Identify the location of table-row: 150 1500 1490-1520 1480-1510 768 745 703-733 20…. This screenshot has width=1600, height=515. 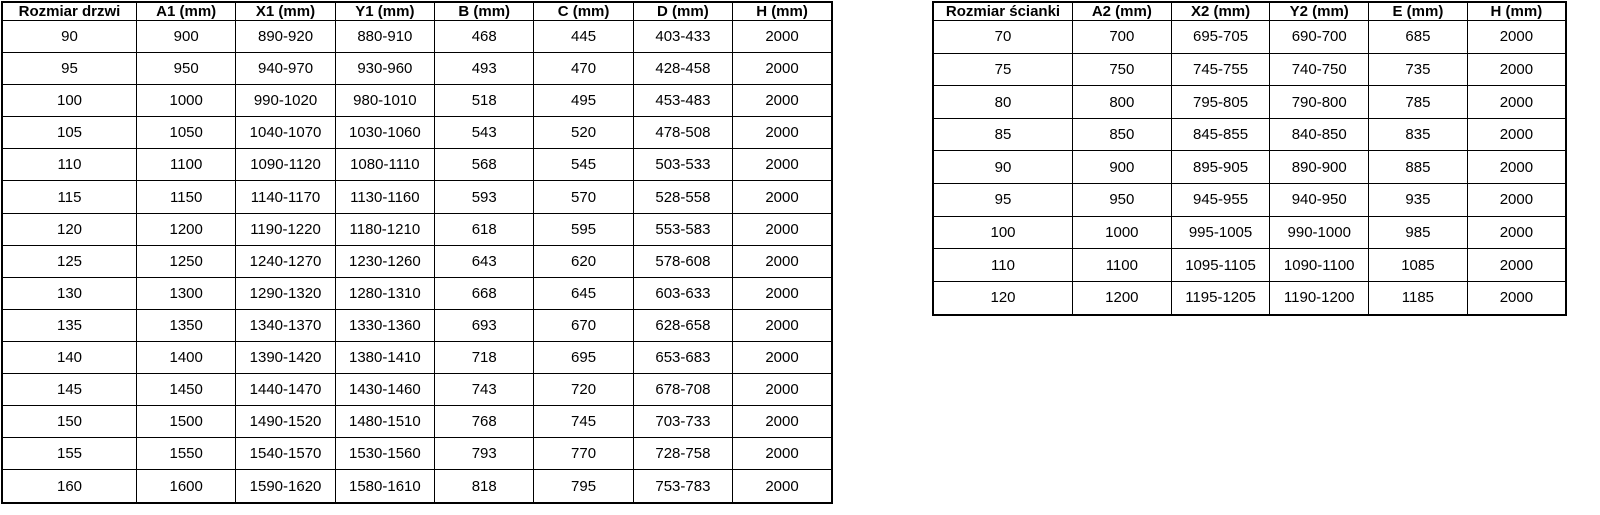
(417, 422).